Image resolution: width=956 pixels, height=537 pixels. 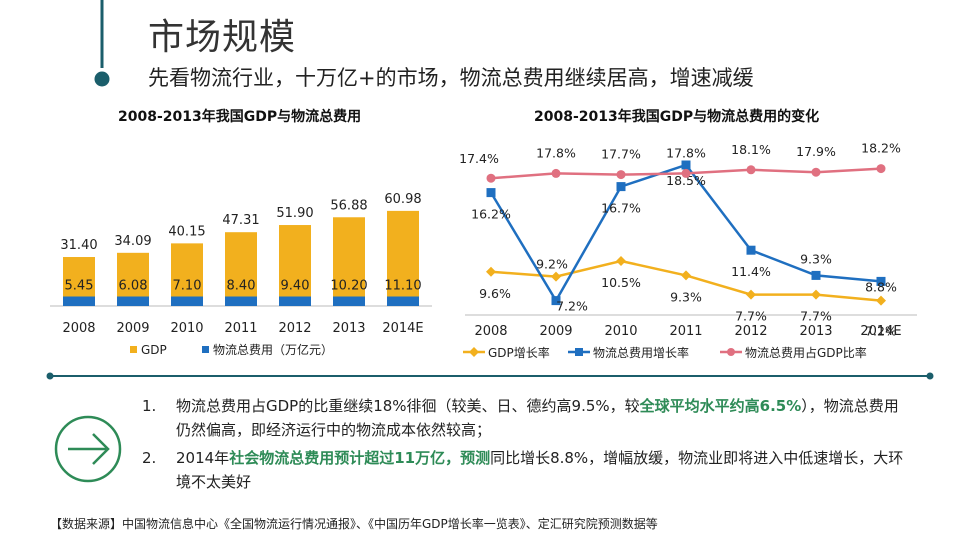 What do you see at coordinates (133, 349) in the screenshot?
I see `legend-swatch-gdp` at bounding box center [133, 349].